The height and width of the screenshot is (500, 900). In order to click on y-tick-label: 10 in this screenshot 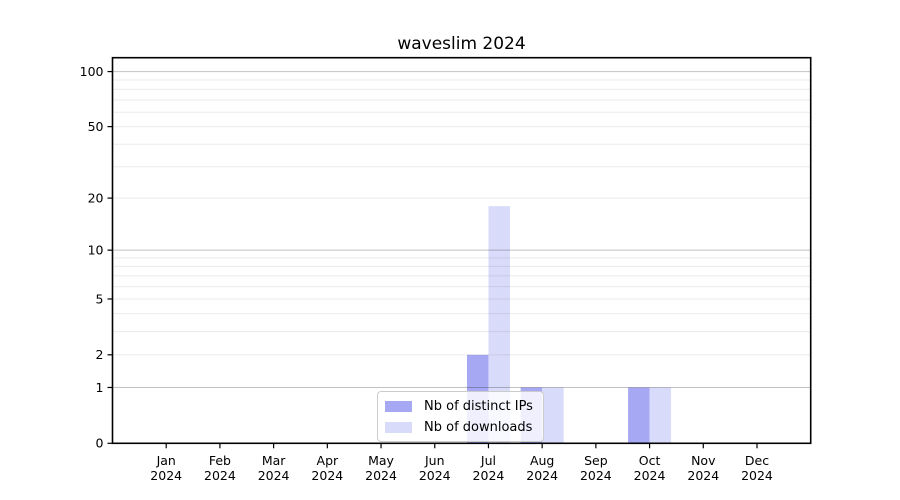, I will do `click(96, 249)`.